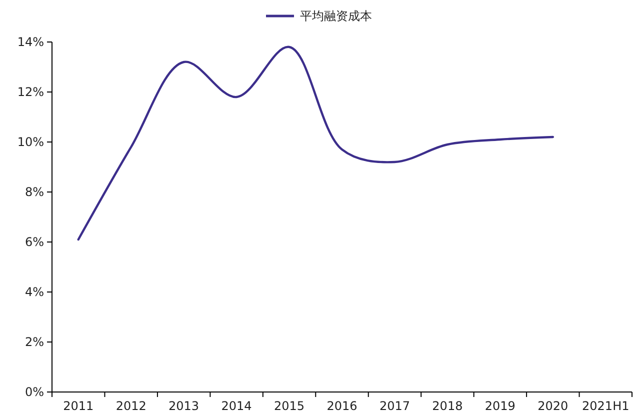  What do you see at coordinates (34, 242) in the screenshot?
I see `y-tick-label: 6%` at bounding box center [34, 242].